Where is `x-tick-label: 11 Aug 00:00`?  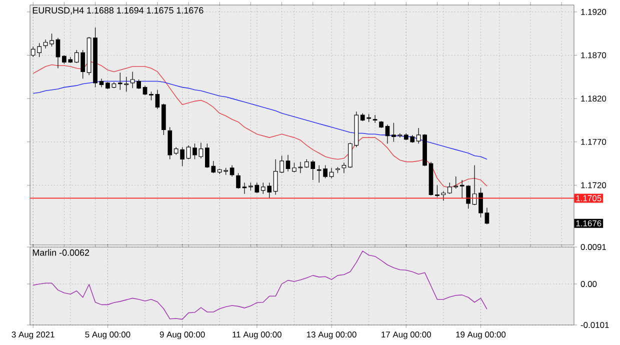 x-tick-label: 11 Aug 00:00 is located at coordinates (257, 336).